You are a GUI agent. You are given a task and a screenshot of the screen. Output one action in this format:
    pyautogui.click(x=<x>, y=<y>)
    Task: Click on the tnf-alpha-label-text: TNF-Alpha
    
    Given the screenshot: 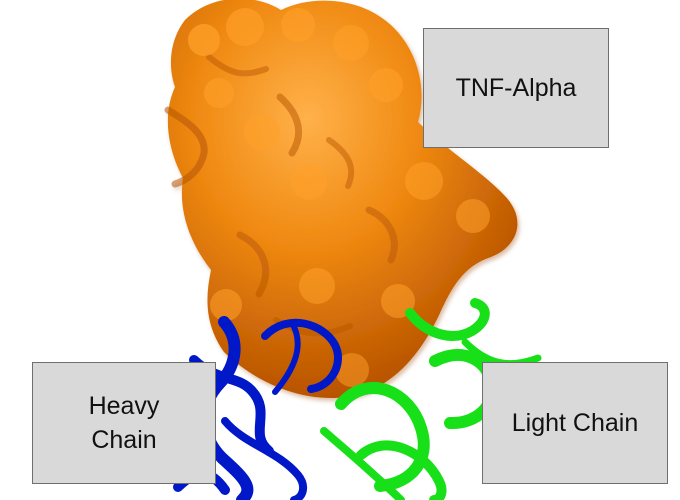 What is the action you would take?
    pyautogui.click(x=516, y=88)
    